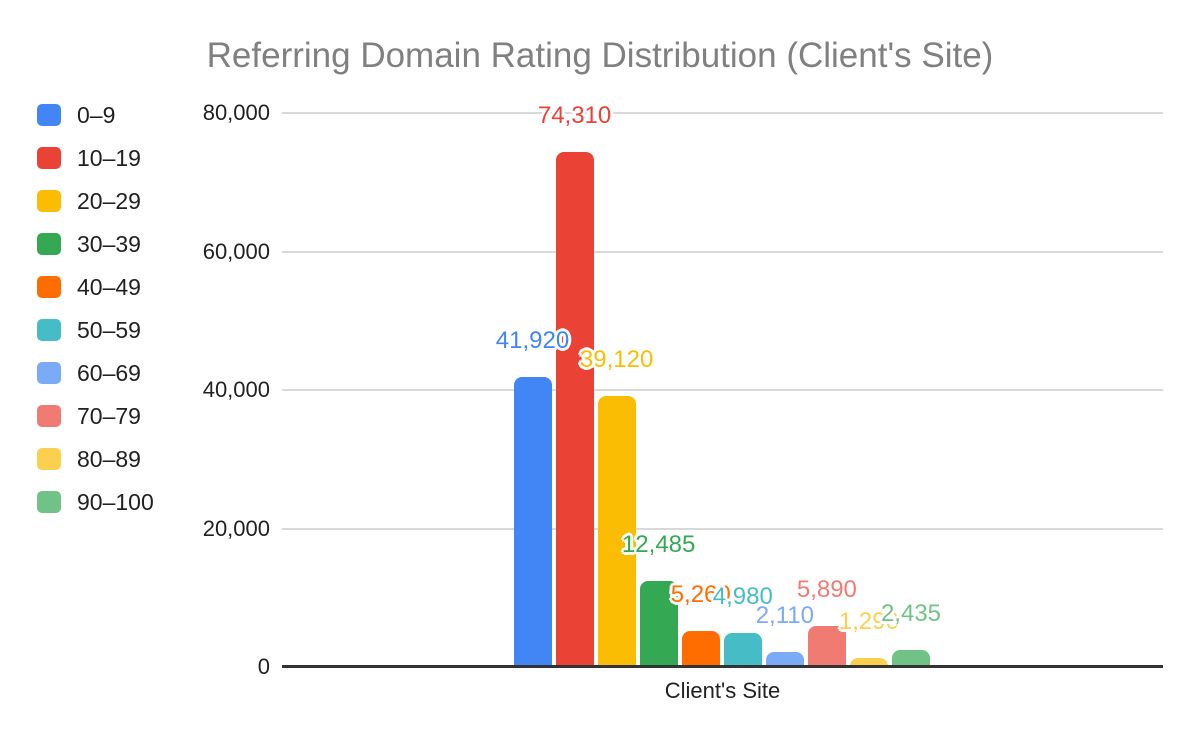 This screenshot has height=742, width=1200. What do you see at coordinates (109, 286) in the screenshot?
I see `legend-item-label: 40–49` at bounding box center [109, 286].